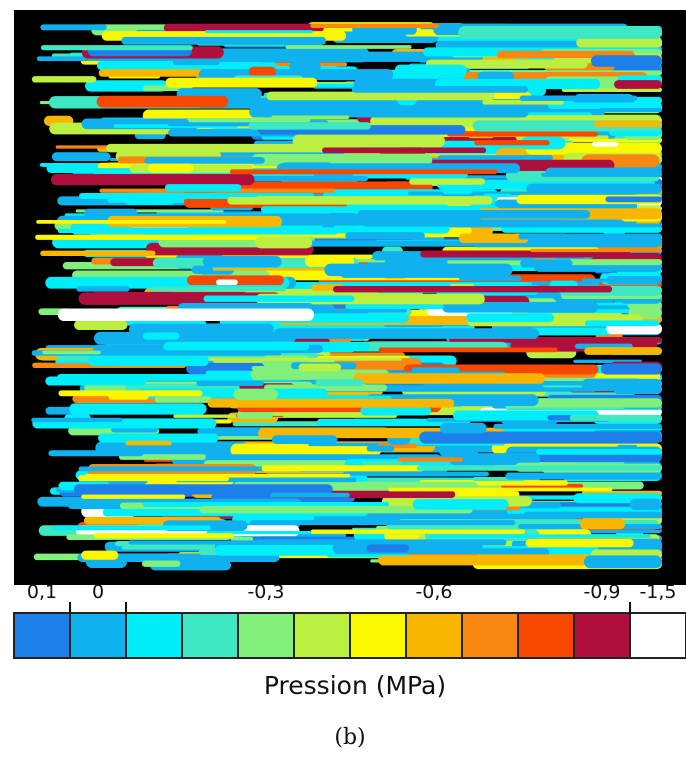  What do you see at coordinates (355, 685) in the screenshot?
I see `colorbar-title: Pression (MPa)` at bounding box center [355, 685].